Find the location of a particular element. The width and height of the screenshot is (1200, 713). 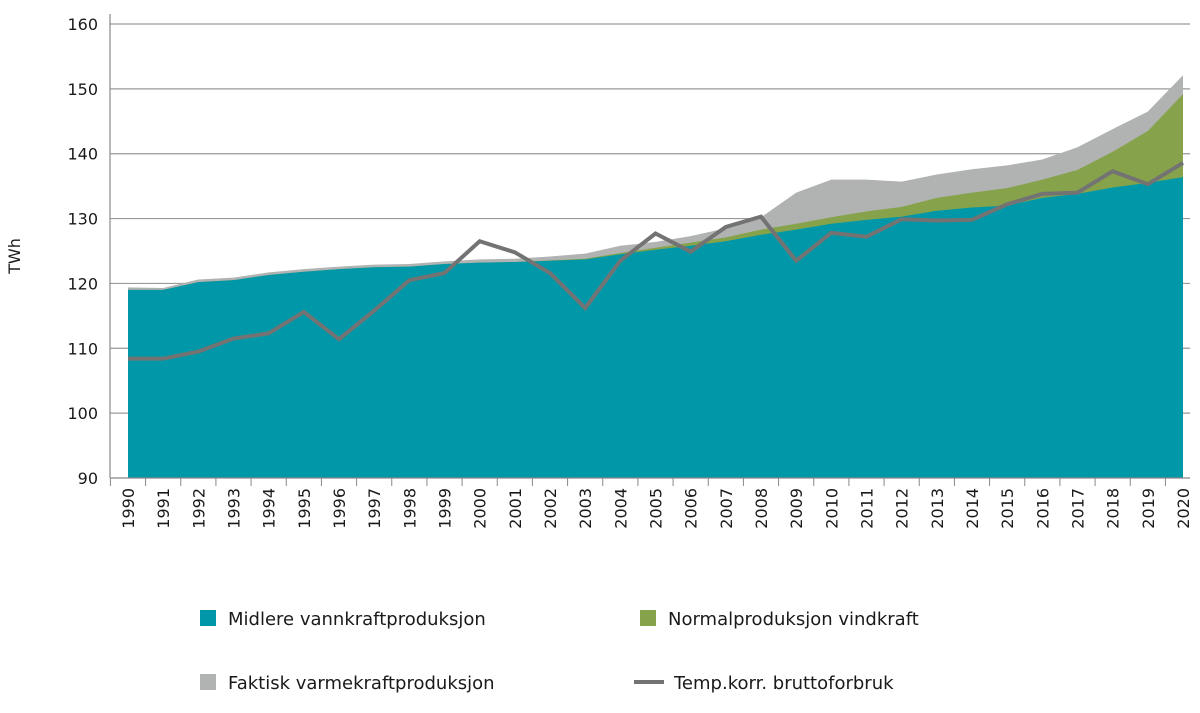

y-tick-label: 90 is located at coordinates (88, 478).